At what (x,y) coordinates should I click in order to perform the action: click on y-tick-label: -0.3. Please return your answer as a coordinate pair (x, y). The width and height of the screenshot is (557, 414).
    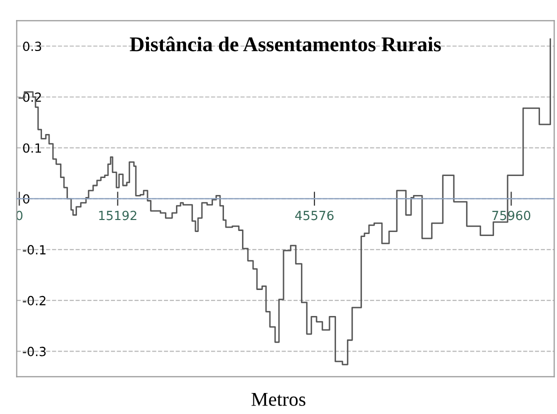
    Looking at the image, I should click on (34, 351).